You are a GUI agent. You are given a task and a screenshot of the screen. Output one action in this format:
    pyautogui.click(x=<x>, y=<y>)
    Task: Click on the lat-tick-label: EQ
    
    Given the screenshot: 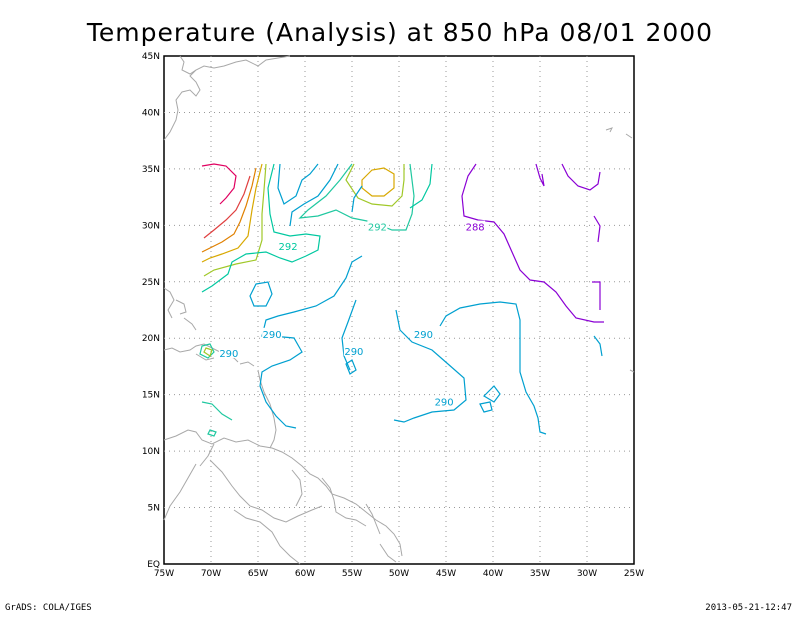 What is the action you would take?
    pyautogui.click(x=153, y=565)
    